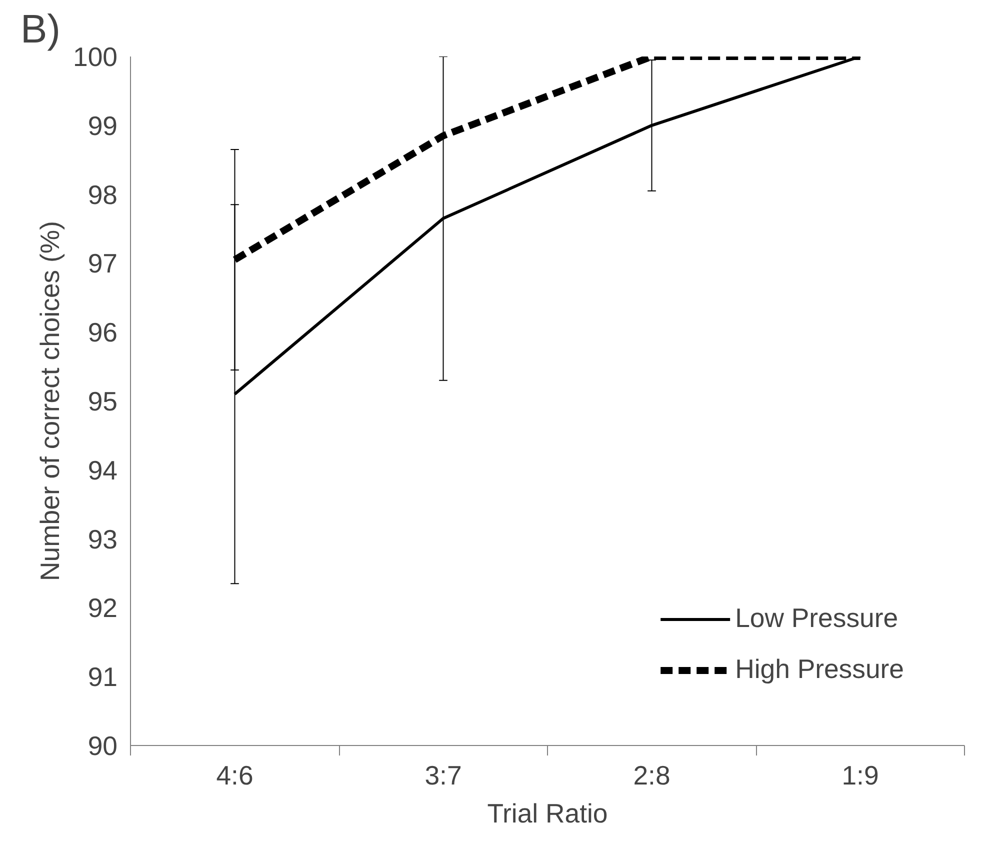  I want to click on y-tick-label: 95, so click(103, 401).